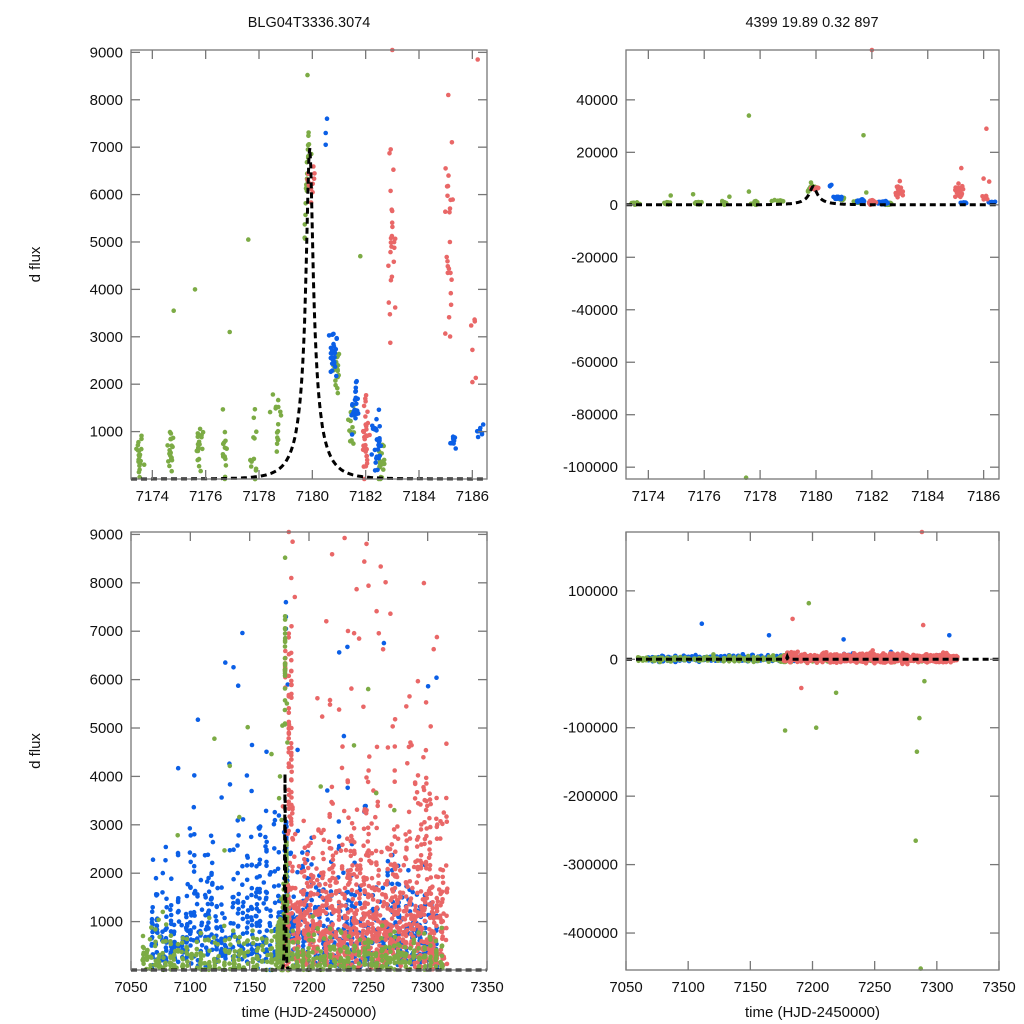 Image resolution: width=1024 pixels, height=1024 pixels. Describe the element at coordinates (190, 987) in the screenshot. I see `x-tick-label: 7100` at that location.